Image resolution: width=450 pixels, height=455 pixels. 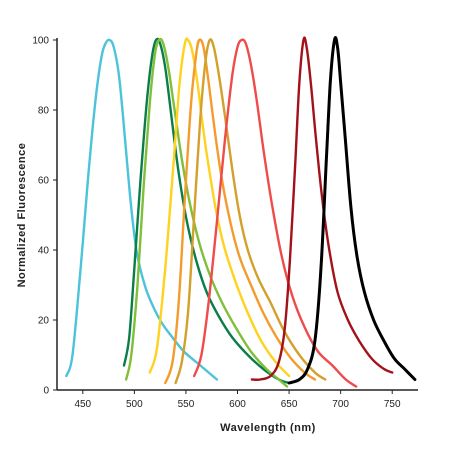 I want to click on y-tick-label: 0, so click(x=46, y=391).